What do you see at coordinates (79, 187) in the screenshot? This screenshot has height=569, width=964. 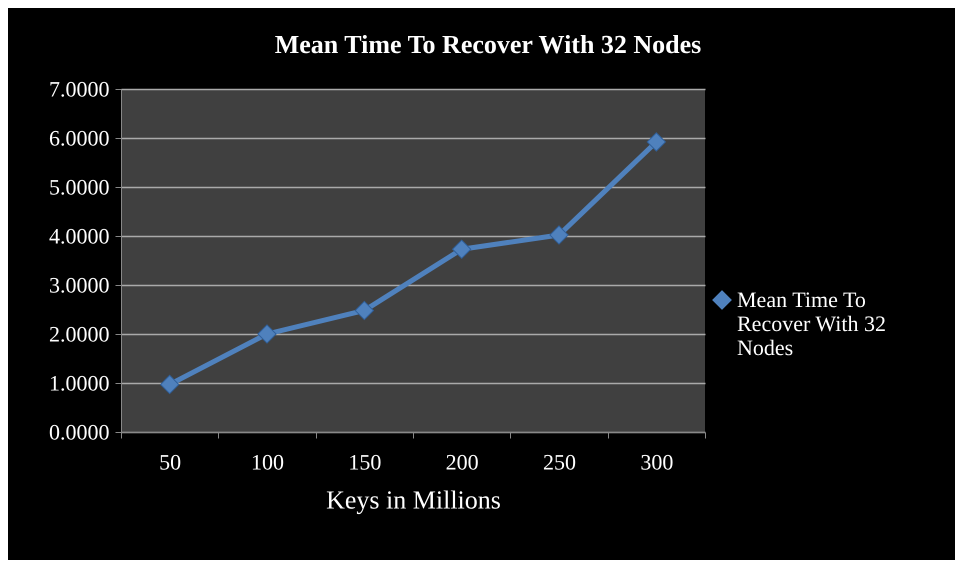 I see `y-tick-label: 5.0000` at bounding box center [79, 187].